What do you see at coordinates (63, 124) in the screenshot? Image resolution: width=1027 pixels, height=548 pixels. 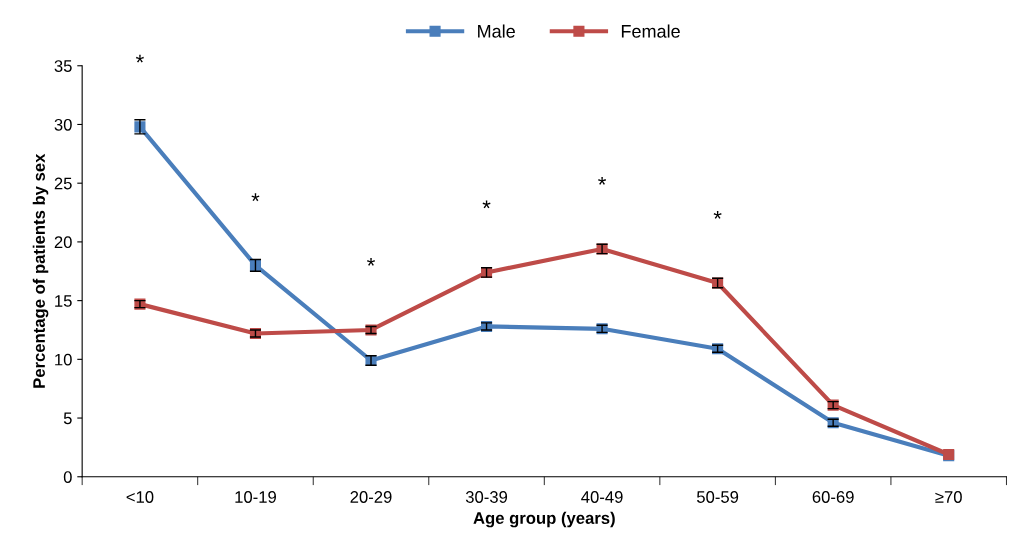 I see `y-tick-label: 30` at bounding box center [63, 124].